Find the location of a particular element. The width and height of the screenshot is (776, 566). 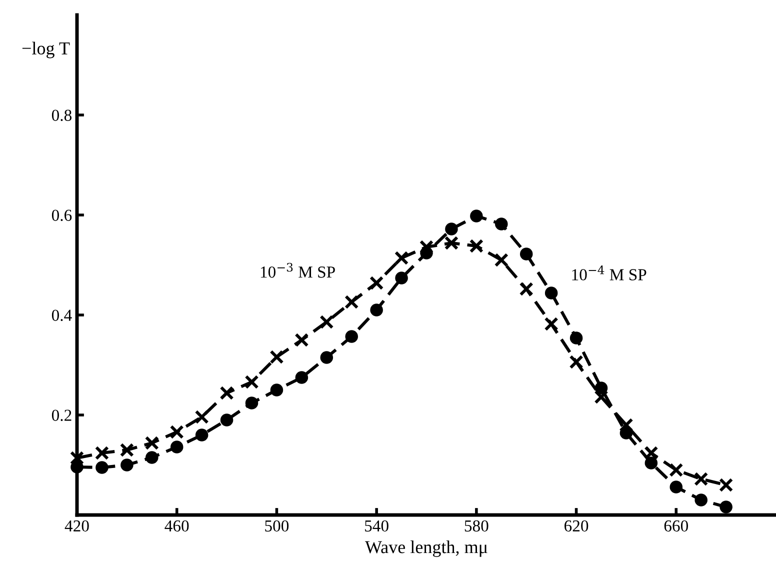

y-axis-title: −log T is located at coordinates (46, 50).